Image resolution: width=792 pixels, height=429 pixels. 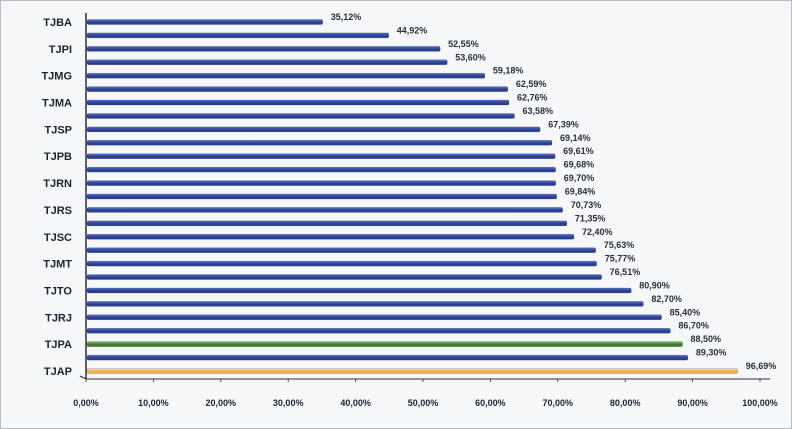 I want to click on category-label-tjma: TJMA, so click(x=57, y=104).